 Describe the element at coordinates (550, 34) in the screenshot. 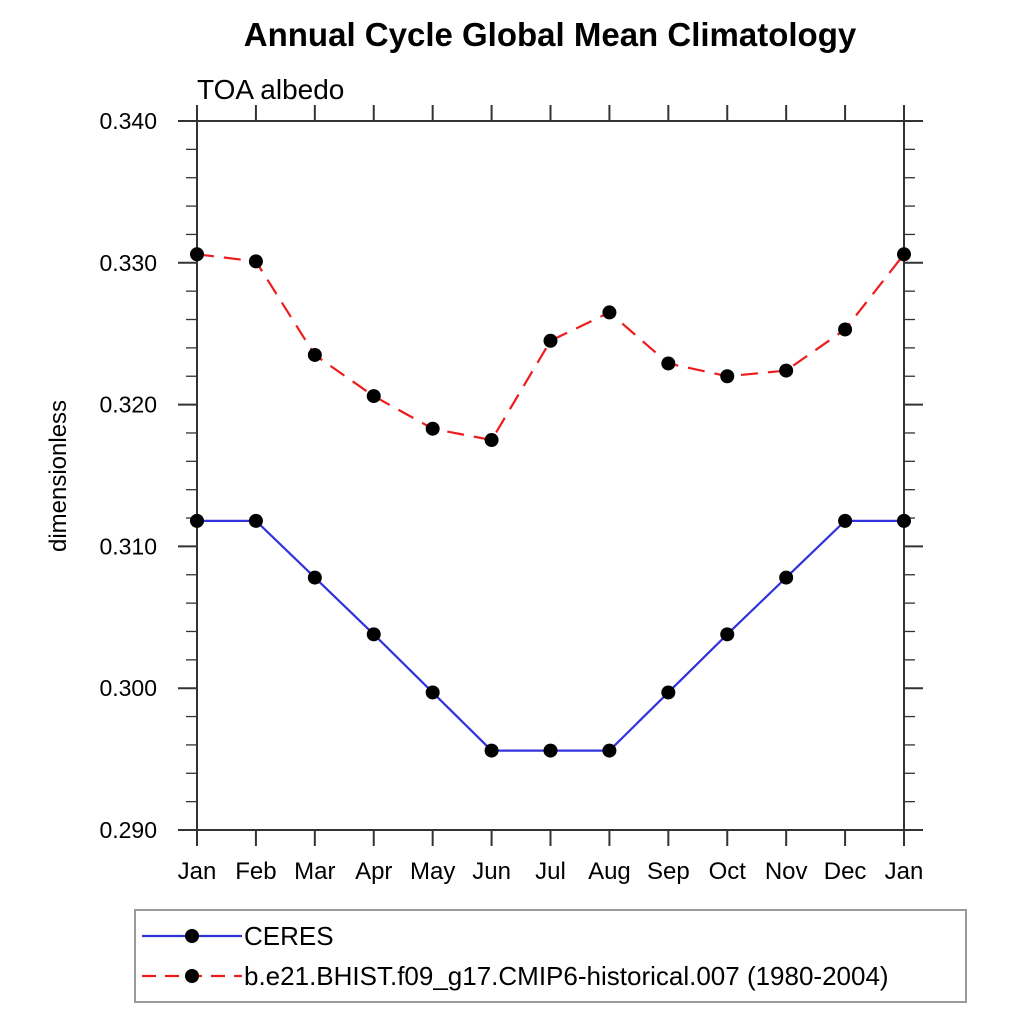

I see `chart-title: Annual Cycle Global Mean Climatology` at that location.